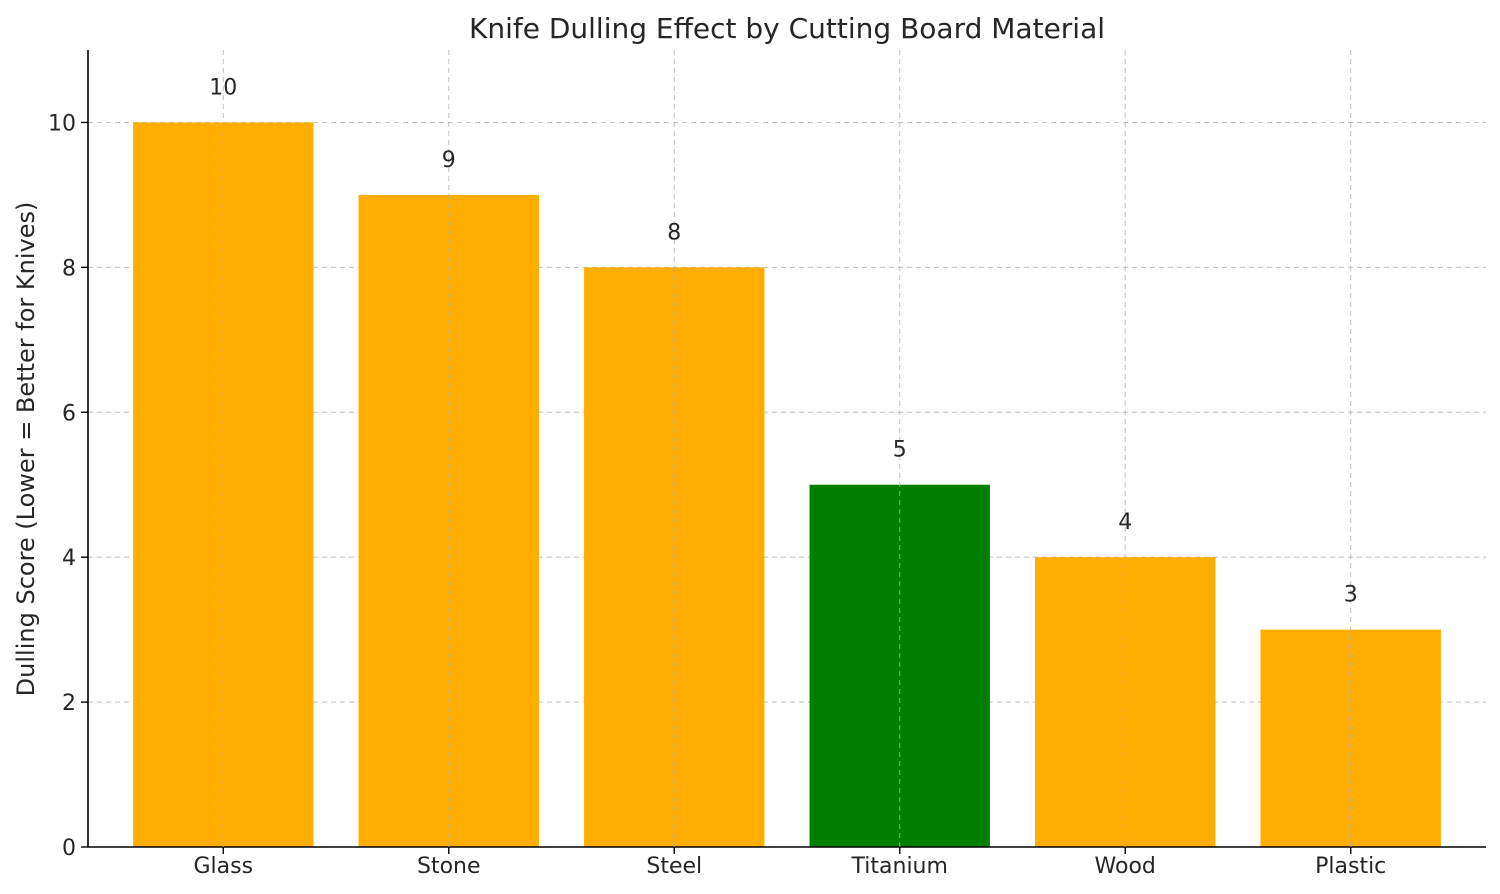 This screenshot has width=1500, height=894. What do you see at coordinates (674, 232) in the screenshot?
I see `data-label: 8` at bounding box center [674, 232].